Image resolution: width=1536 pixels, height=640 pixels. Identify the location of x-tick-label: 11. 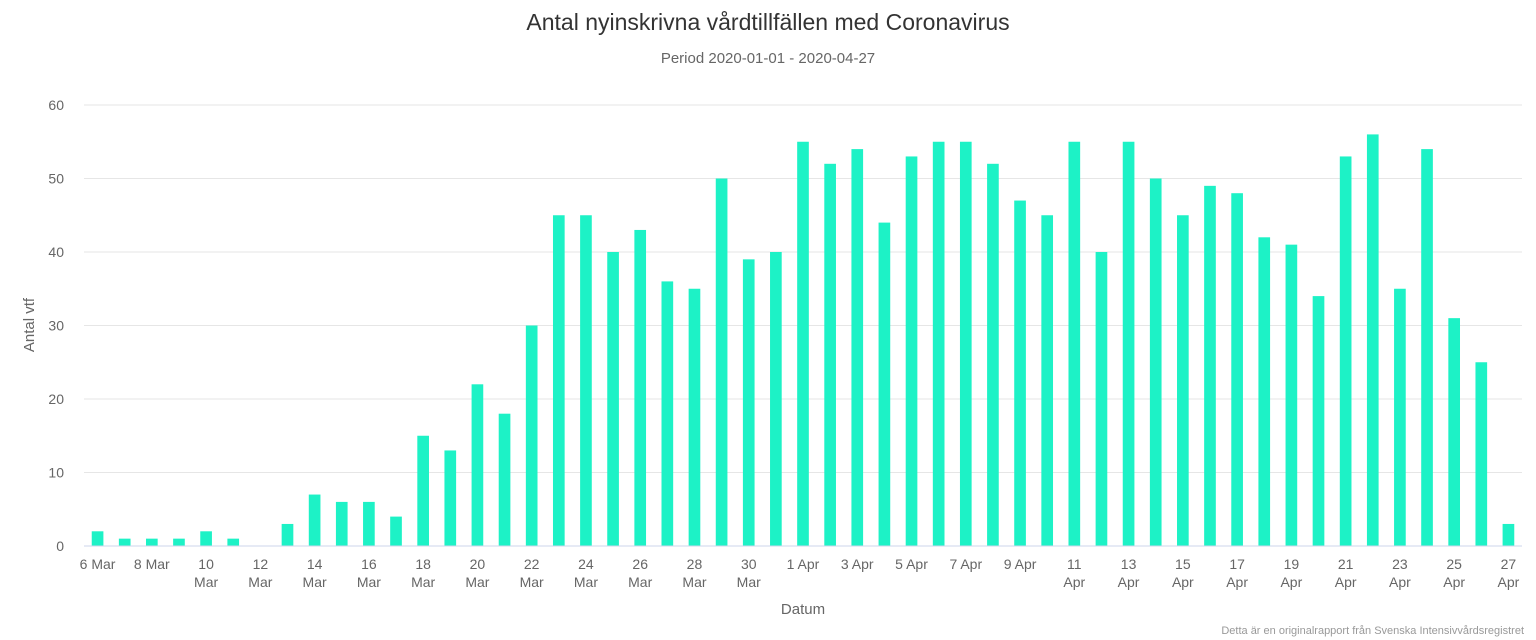
(1074, 564).